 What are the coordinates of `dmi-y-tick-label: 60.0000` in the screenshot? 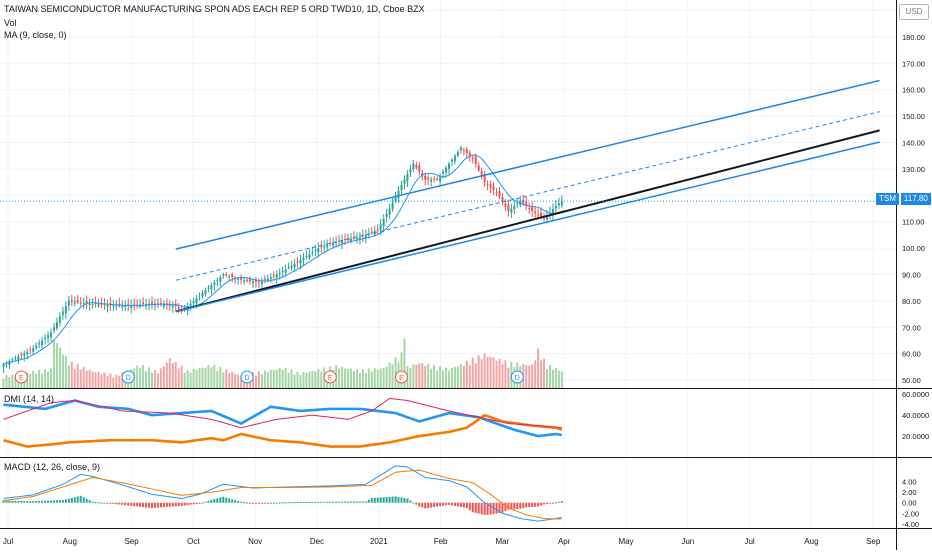 It's located at (915, 394).